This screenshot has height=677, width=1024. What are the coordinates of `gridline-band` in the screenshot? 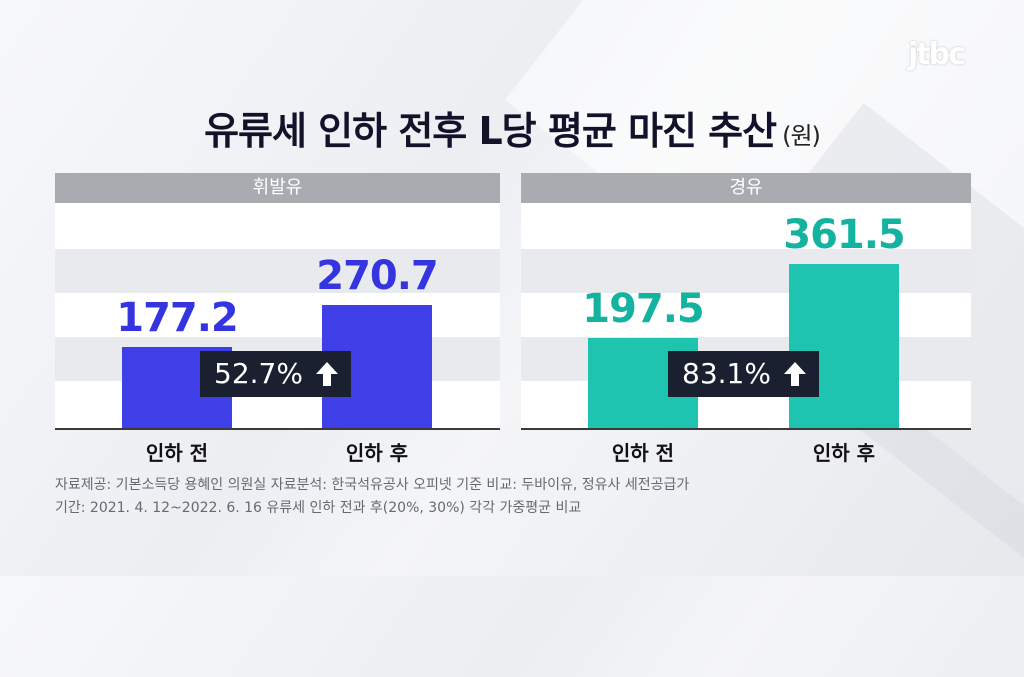 It's located at (277, 271).